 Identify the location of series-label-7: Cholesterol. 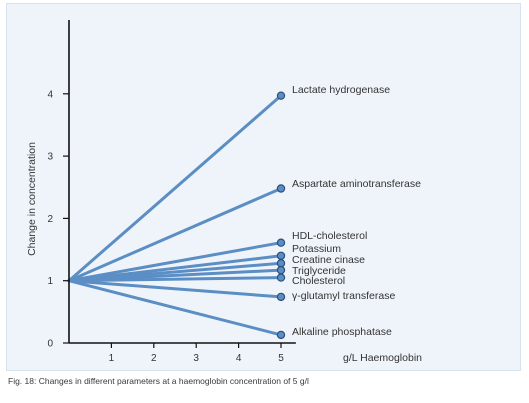
(318, 281).